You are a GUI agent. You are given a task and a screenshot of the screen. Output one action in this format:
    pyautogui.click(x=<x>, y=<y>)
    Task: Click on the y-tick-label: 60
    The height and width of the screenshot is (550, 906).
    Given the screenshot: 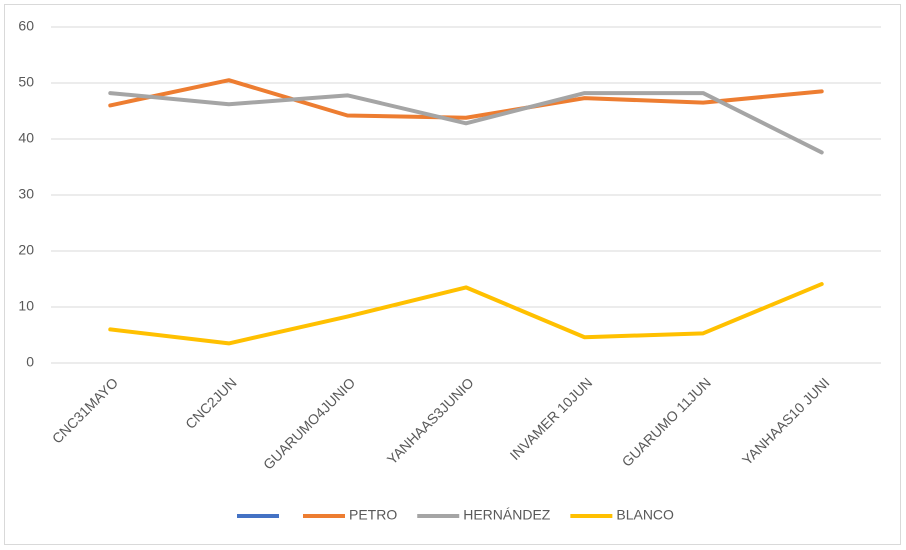 What is the action you would take?
    pyautogui.click(x=26, y=26)
    